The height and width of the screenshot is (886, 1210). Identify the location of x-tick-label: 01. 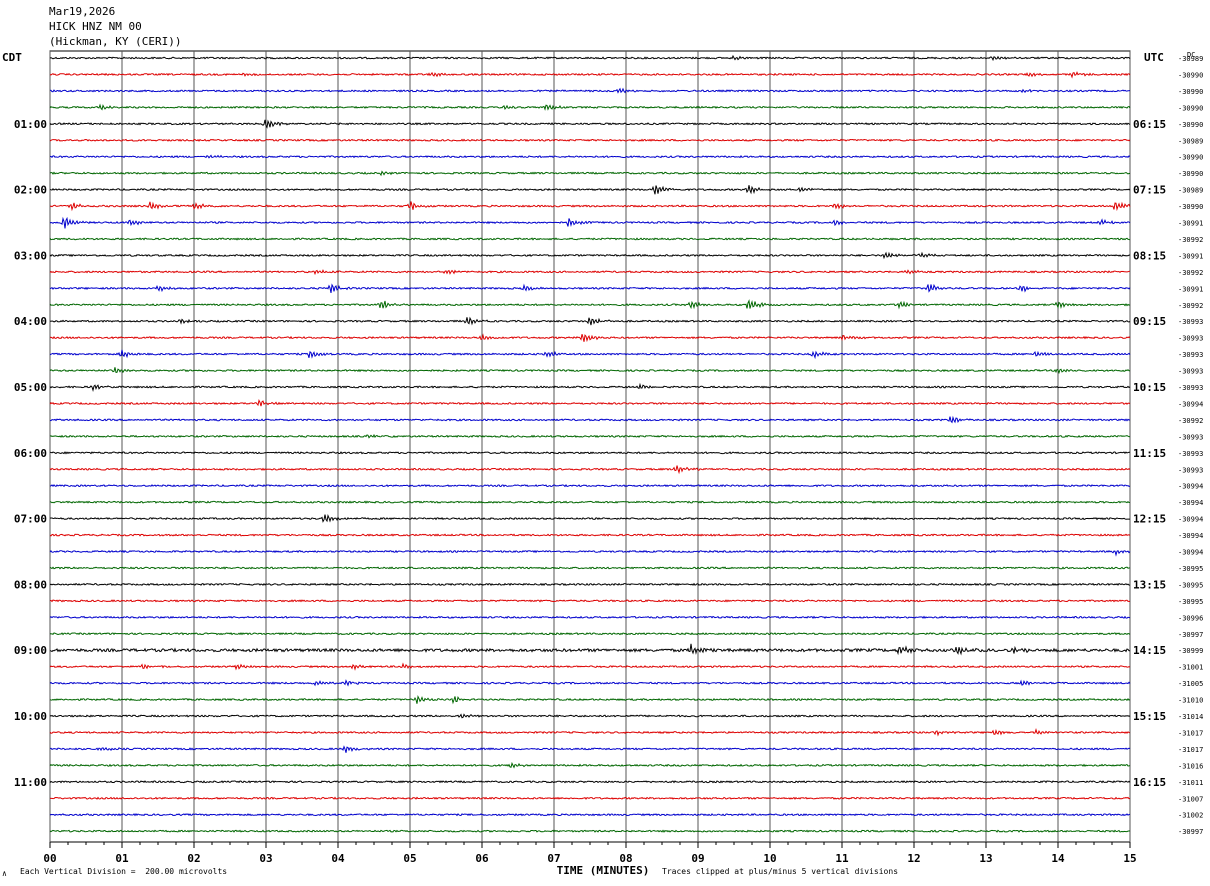
(122, 858).